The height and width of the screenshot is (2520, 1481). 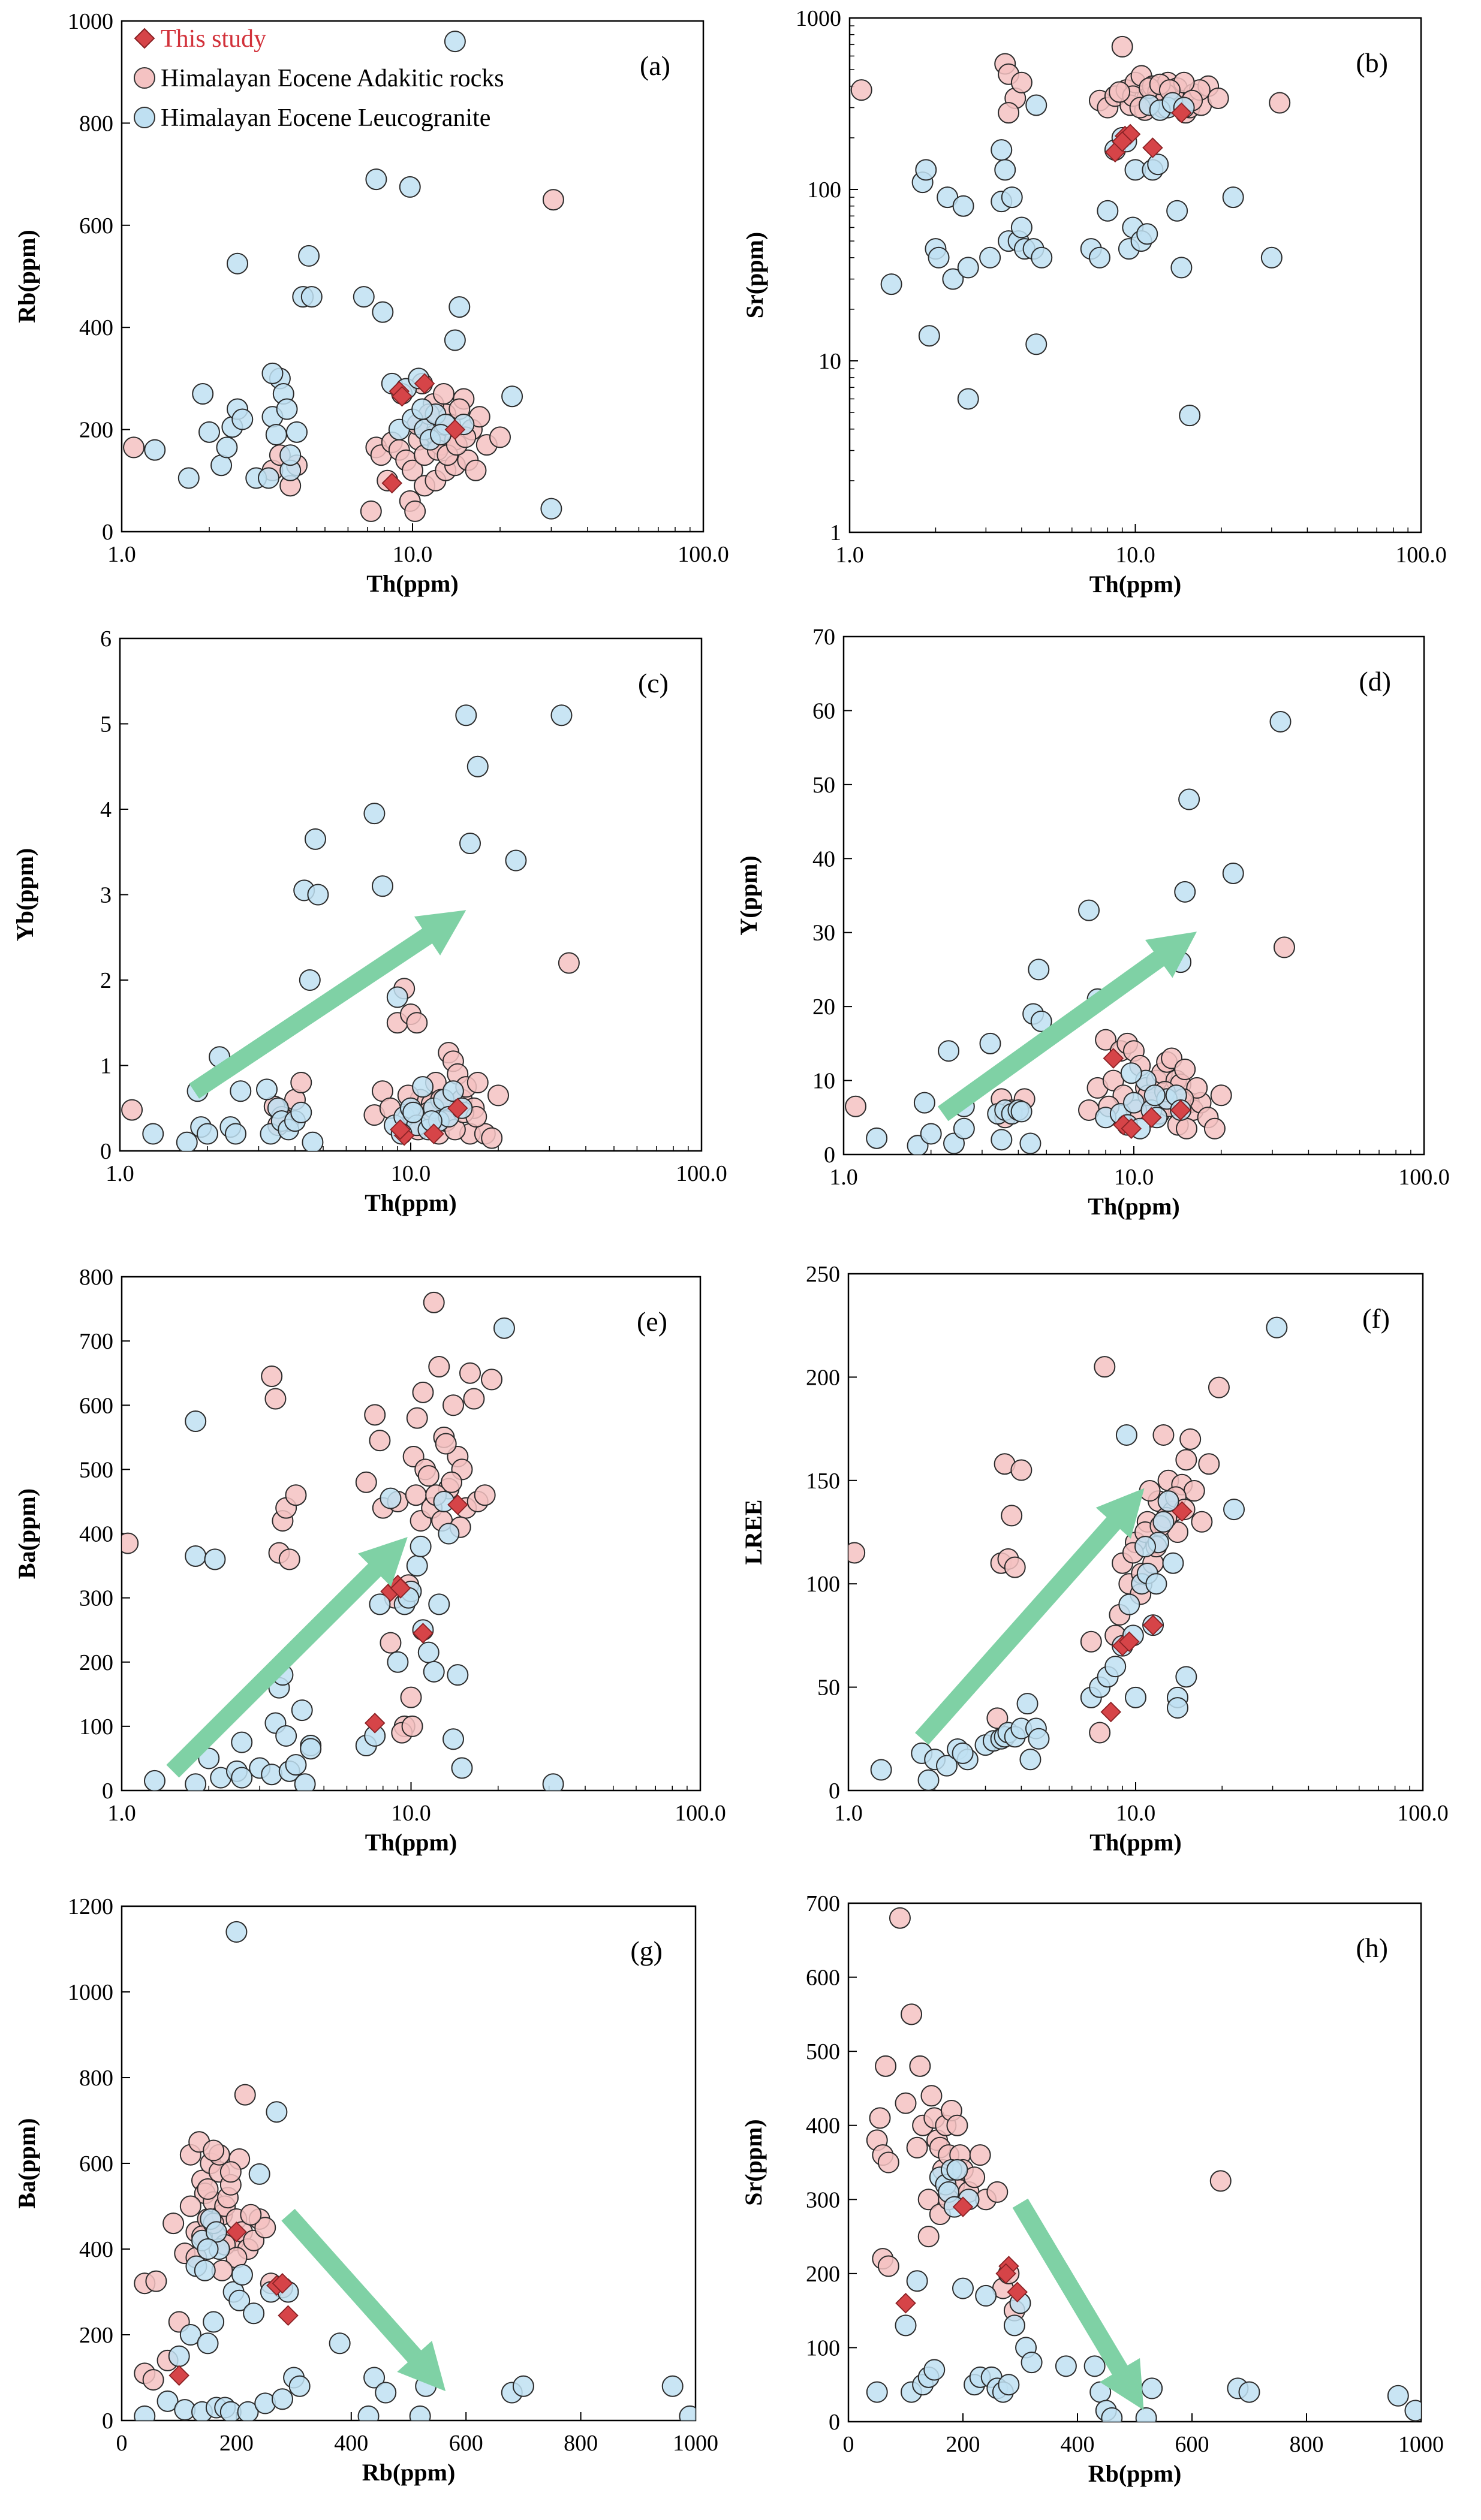 I want to click on y-tick-label: 6, so click(x=106, y=639).